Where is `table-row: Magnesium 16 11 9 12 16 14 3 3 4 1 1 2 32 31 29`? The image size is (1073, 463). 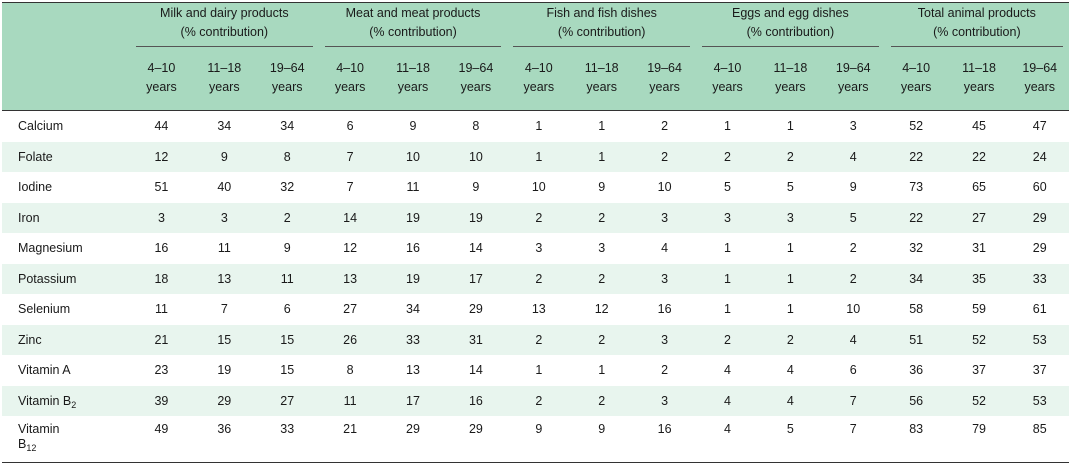 table-row: Magnesium 16 11 9 12 16 14 3 3 4 1 1 2 32 31 29 is located at coordinates (535, 248).